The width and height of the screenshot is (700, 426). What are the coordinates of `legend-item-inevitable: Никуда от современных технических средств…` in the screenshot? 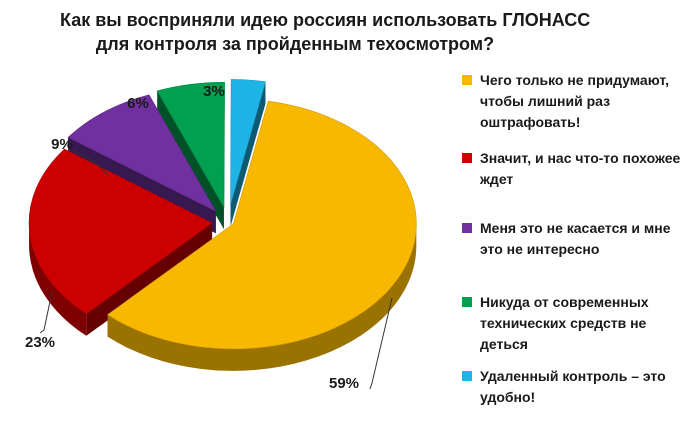 It's located at (578, 323).